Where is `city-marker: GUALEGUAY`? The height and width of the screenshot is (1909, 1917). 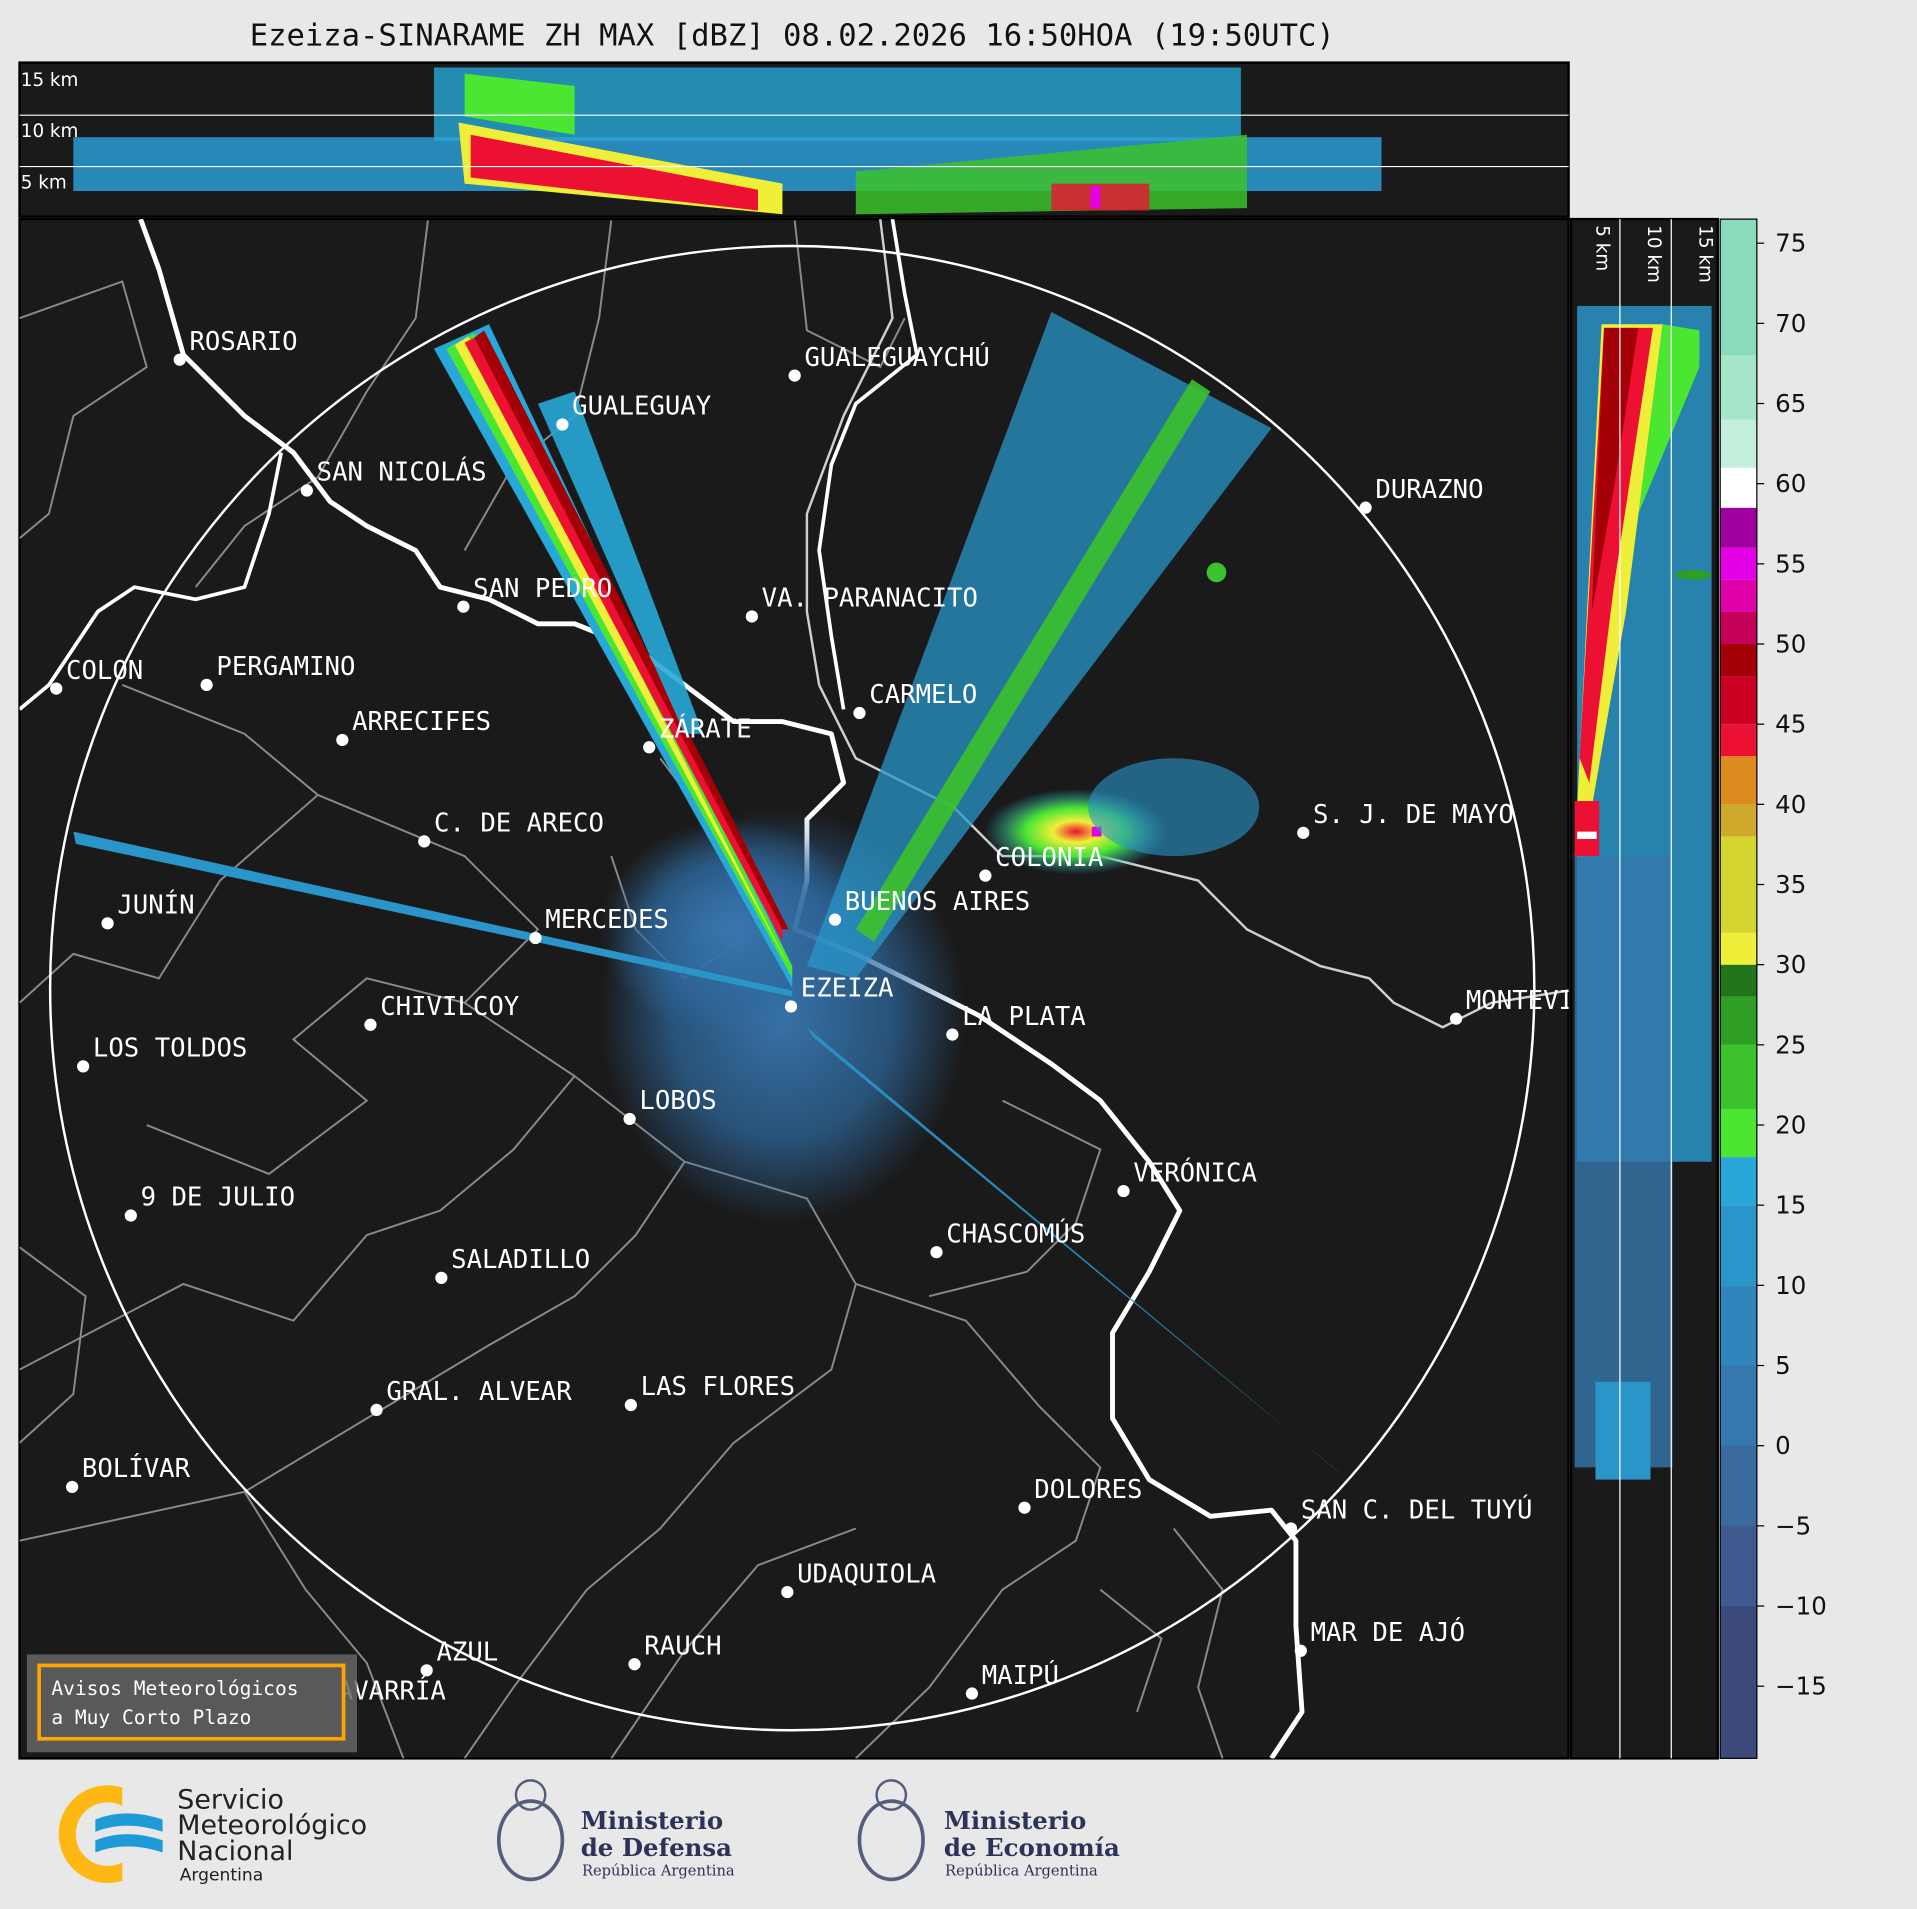
city-marker: GUALEGUAY is located at coordinates (633, 411).